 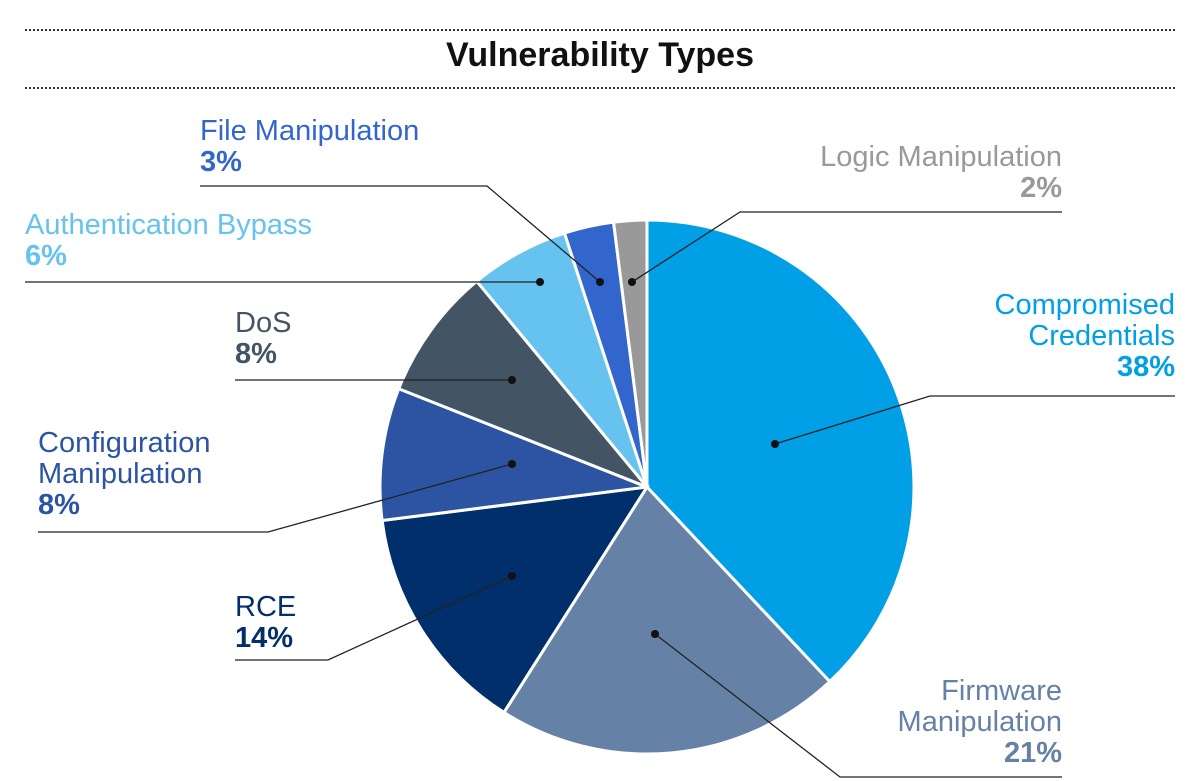 I want to click on pie-slice-logic-manipulation, so click(x=630, y=353).